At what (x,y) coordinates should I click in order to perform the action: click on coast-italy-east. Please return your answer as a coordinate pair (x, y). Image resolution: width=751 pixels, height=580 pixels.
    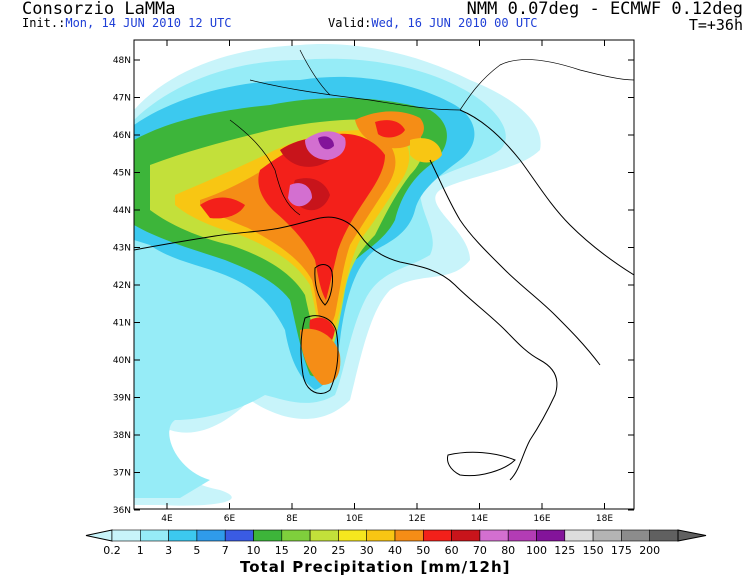
    Looking at the image, I should click on (515, 262).